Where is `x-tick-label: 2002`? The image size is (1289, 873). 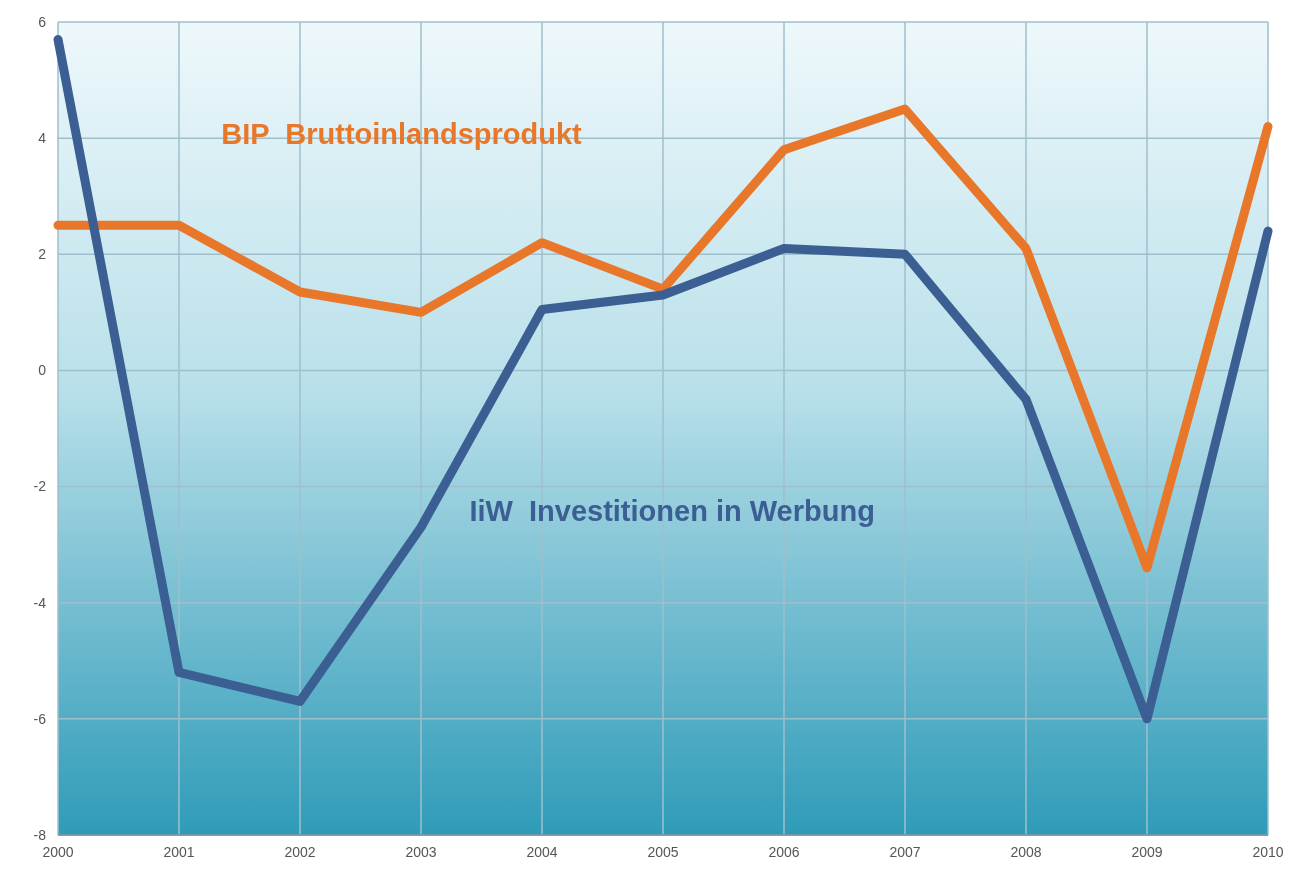
x-tick-label: 2002 is located at coordinates (300, 852).